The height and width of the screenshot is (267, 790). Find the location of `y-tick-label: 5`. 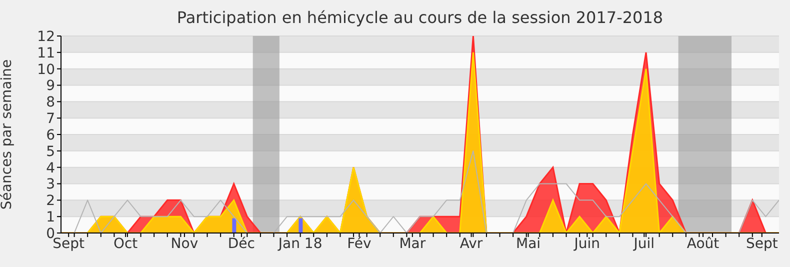

y-tick-label: 5 is located at coordinates (50, 152).